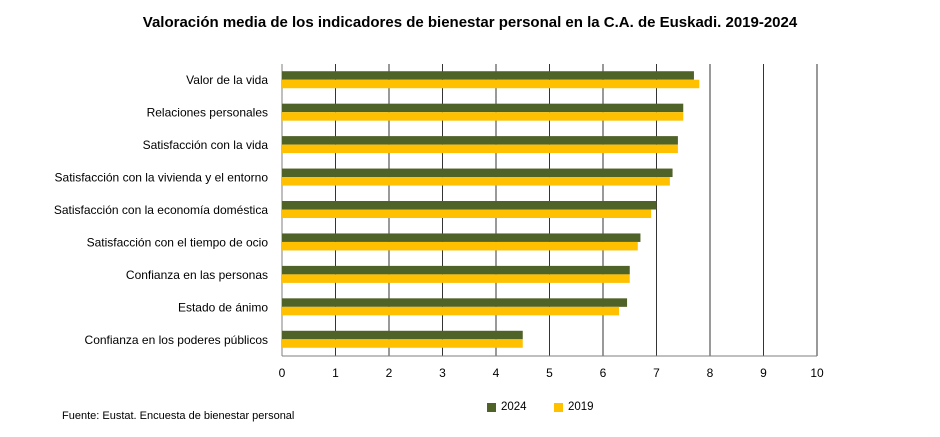 The height and width of the screenshot is (437, 940). Describe the element at coordinates (656, 373) in the screenshot. I see `x-tick-label-7: 7` at that location.